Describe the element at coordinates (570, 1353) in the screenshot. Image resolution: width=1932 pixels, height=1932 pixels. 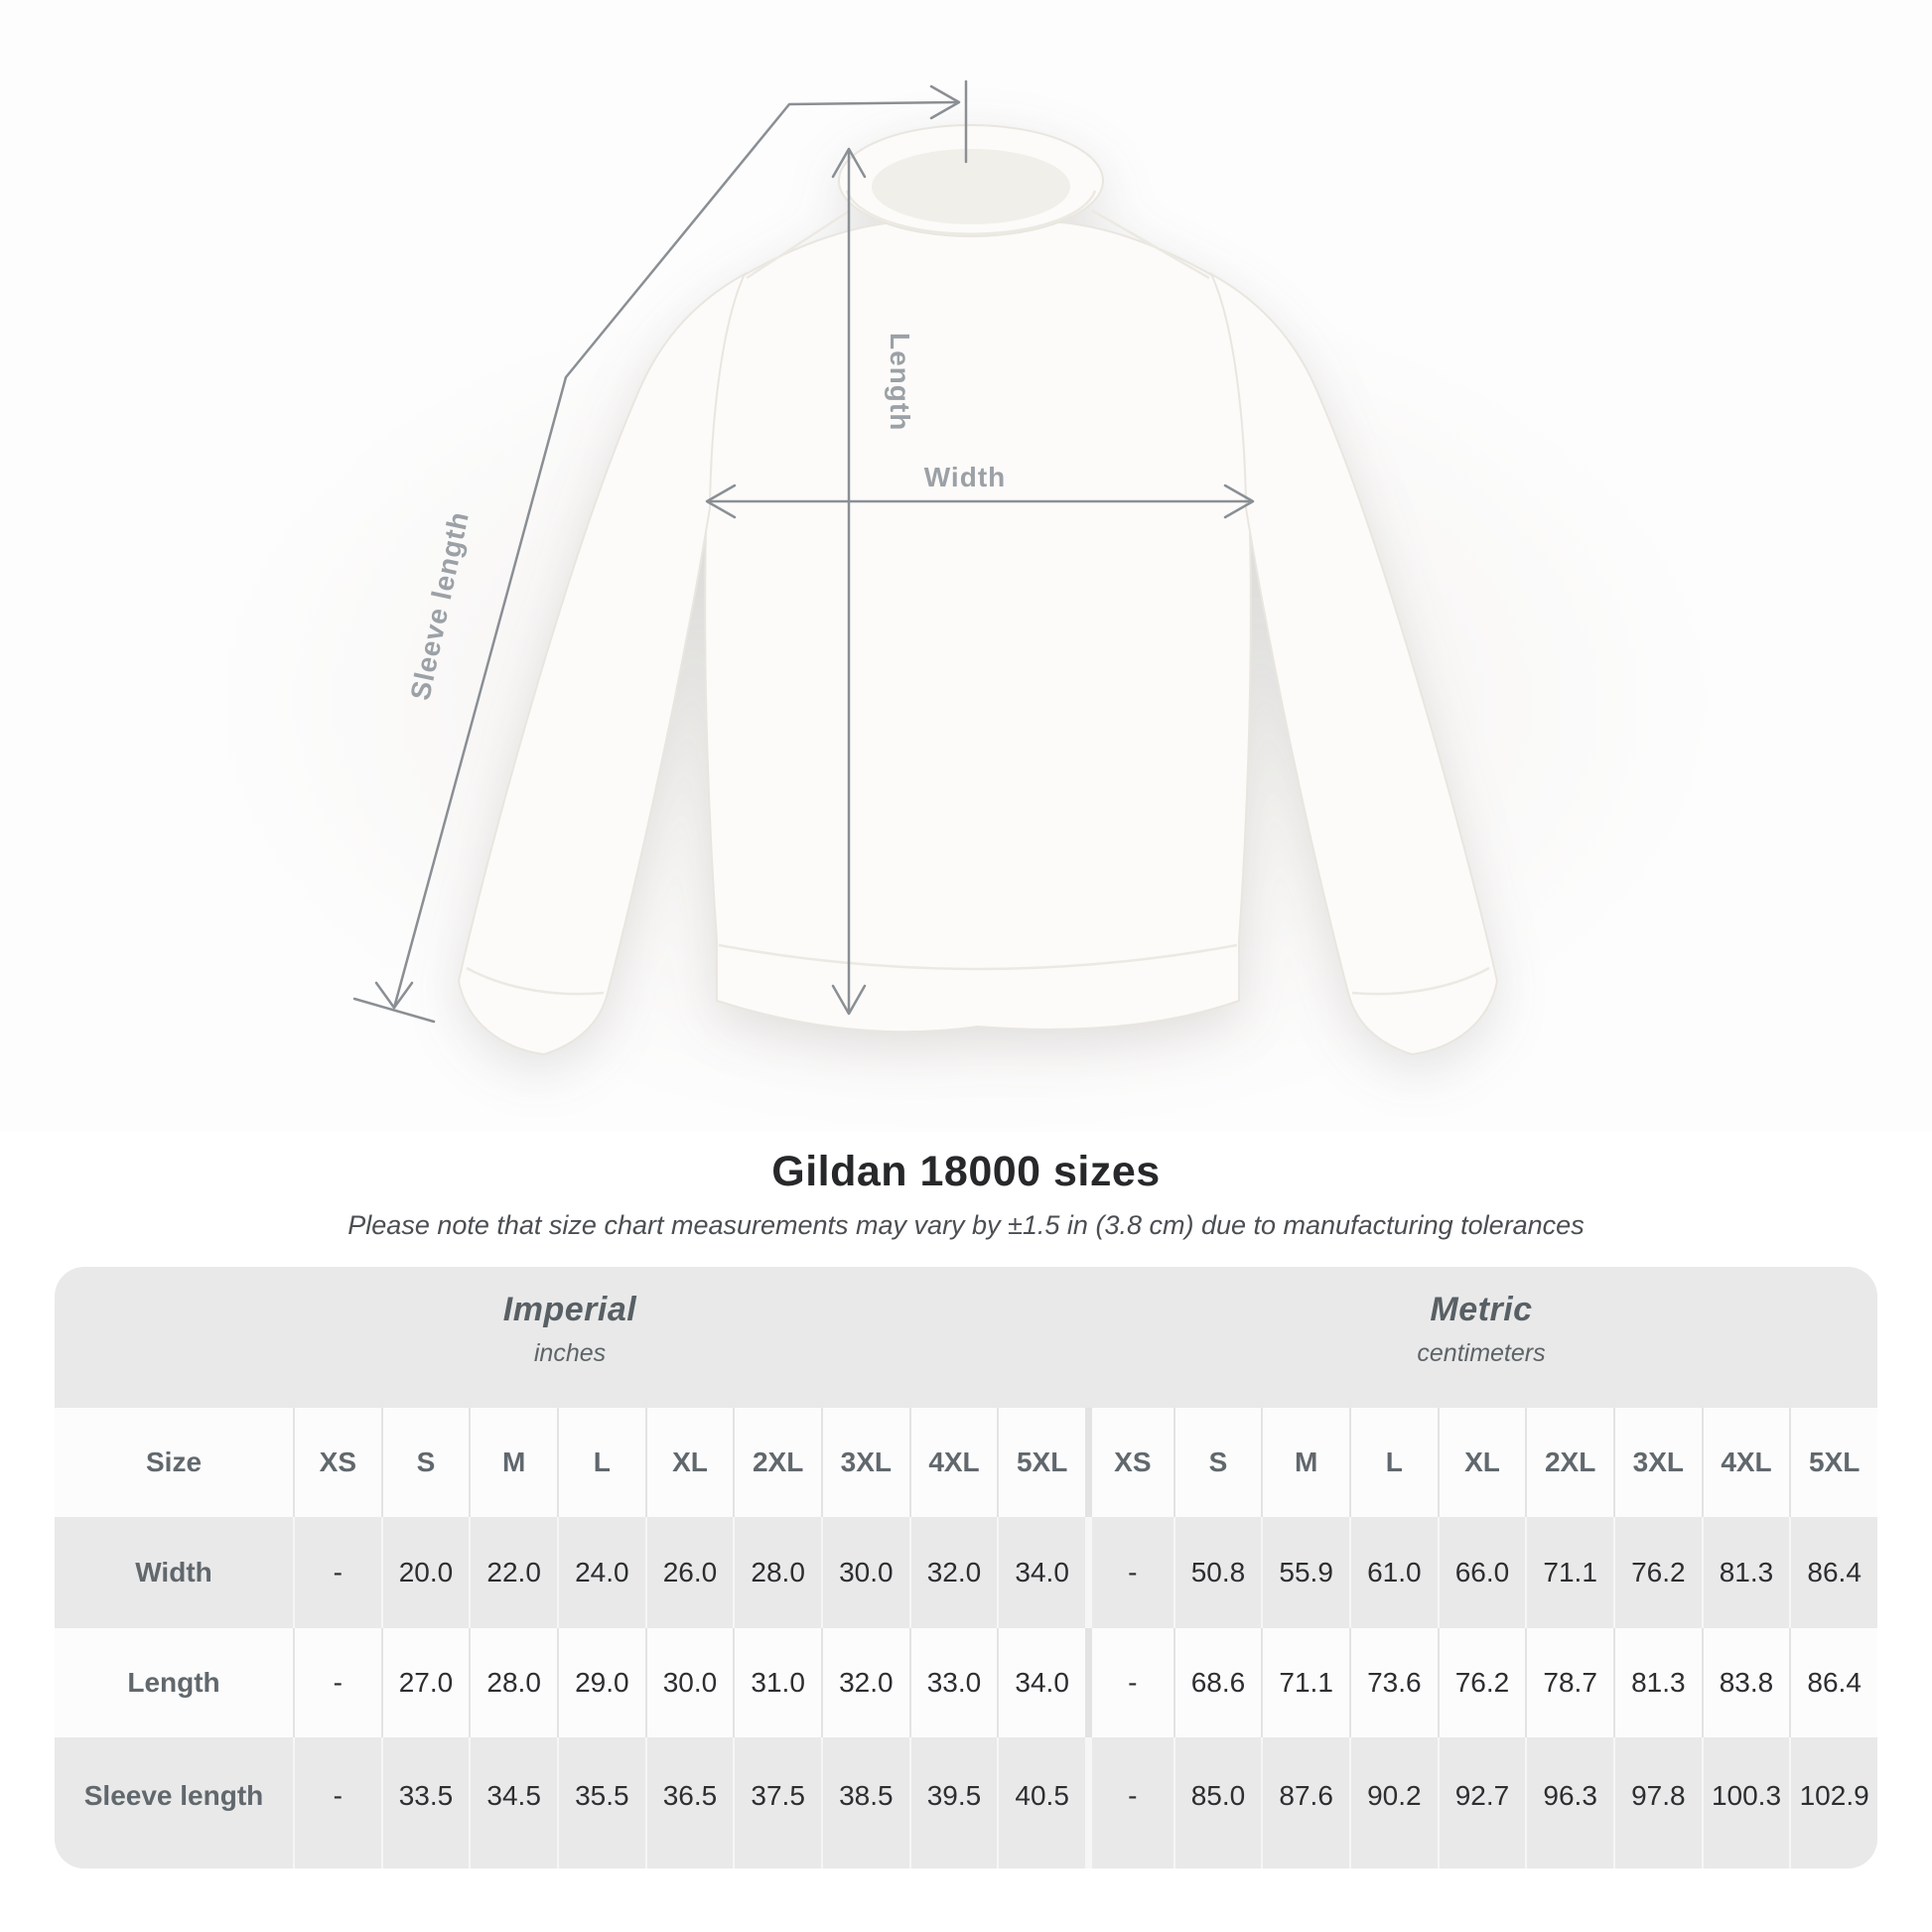
I see `imperial-unit: inches` at that location.